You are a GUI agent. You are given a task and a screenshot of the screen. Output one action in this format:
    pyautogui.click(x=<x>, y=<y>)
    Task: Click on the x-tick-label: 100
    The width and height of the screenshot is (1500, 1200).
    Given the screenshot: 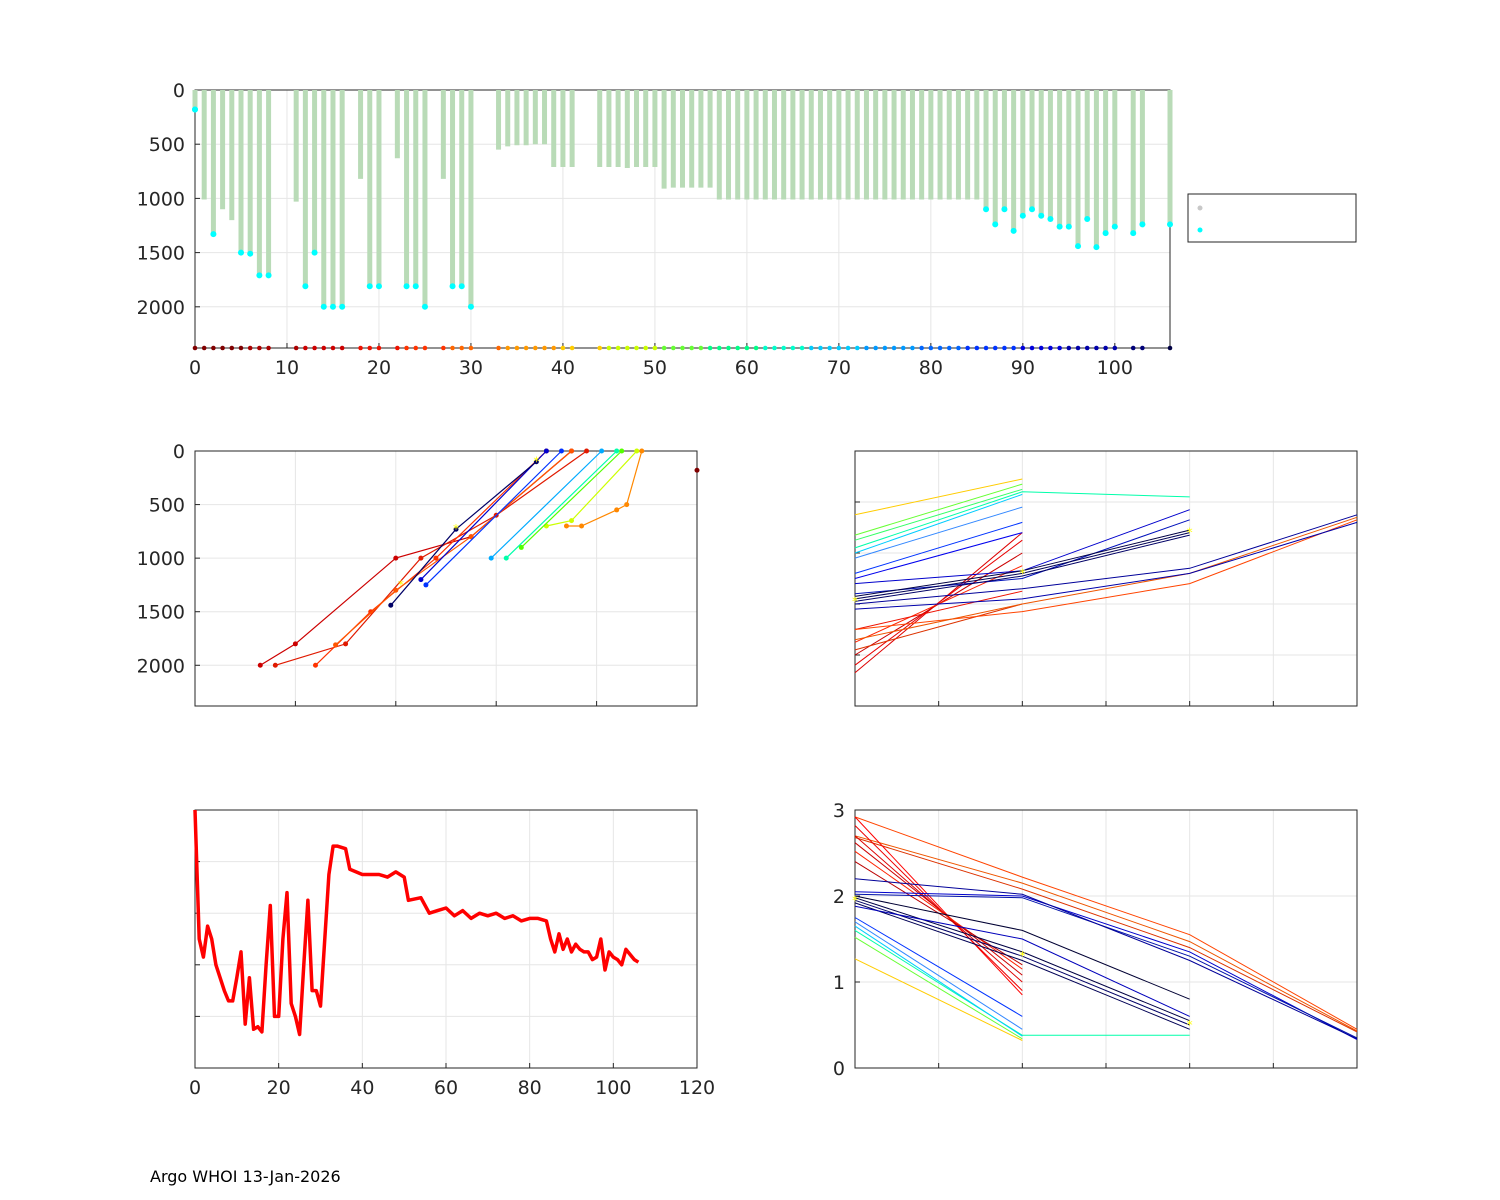 What is the action you would take?
    pyautogui.click(x=613, y=1088)
    